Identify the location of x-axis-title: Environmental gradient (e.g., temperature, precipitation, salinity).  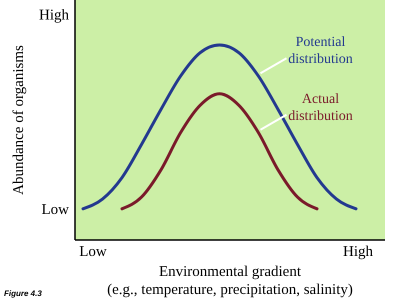
(230, 281).